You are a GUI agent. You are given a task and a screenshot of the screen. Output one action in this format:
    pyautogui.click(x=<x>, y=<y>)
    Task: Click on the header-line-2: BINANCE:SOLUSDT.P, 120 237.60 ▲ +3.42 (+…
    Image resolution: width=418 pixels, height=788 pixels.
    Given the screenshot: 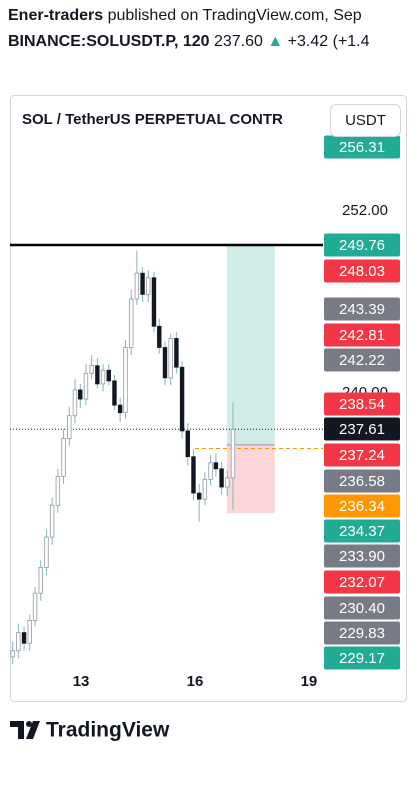 What is the action you would take?
    pyautogui.click(x=213, y=42)
    